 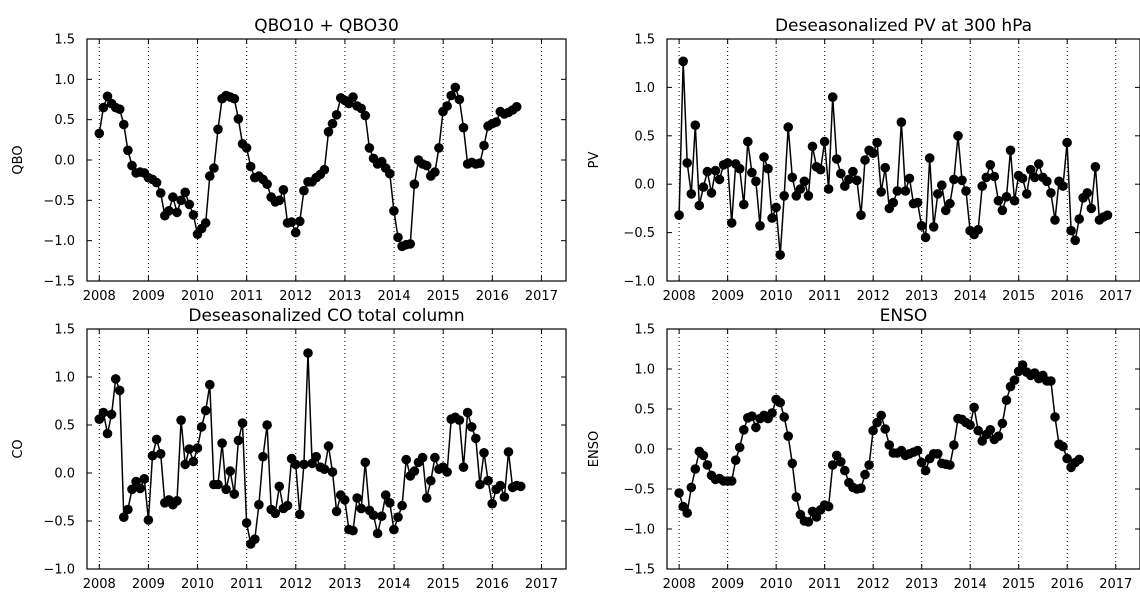 What do you see at coordinates (594, 160) in the screenshot?
I see `y-axis-label: PV` at bounding box center [594, 160].